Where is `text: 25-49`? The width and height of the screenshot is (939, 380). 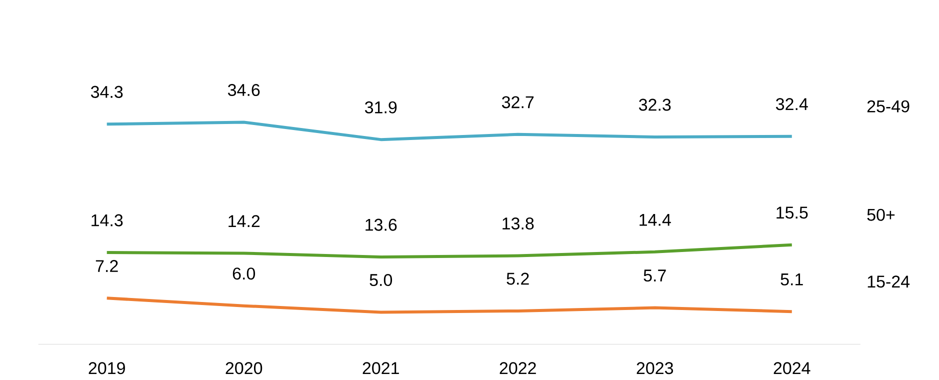 text: 25-49 is located at coordinates (888, 106).